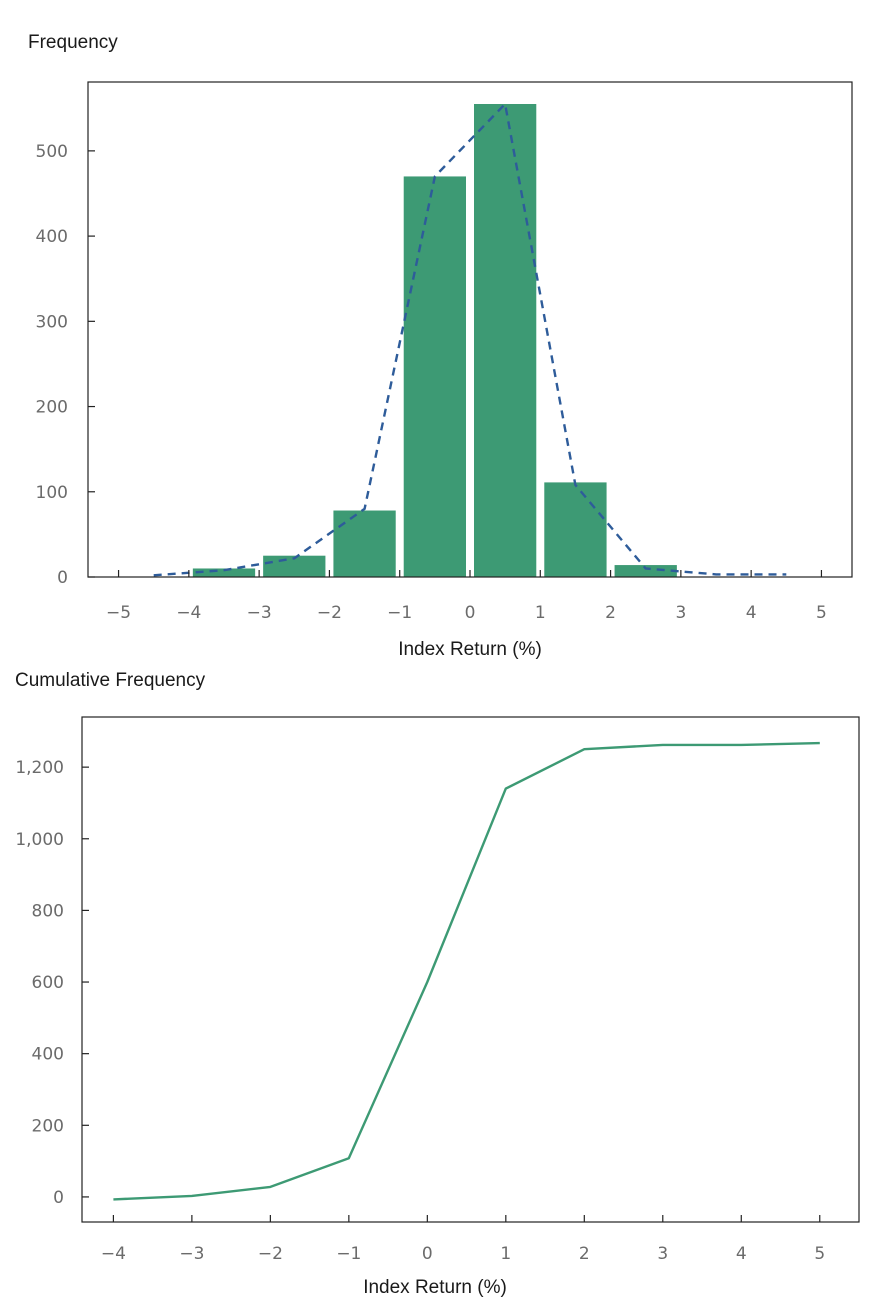 Image resolution: width=884 pixels, height=1316 pixels. I want to click on chart2-x-tick-label: 3, so click(662, 1254).